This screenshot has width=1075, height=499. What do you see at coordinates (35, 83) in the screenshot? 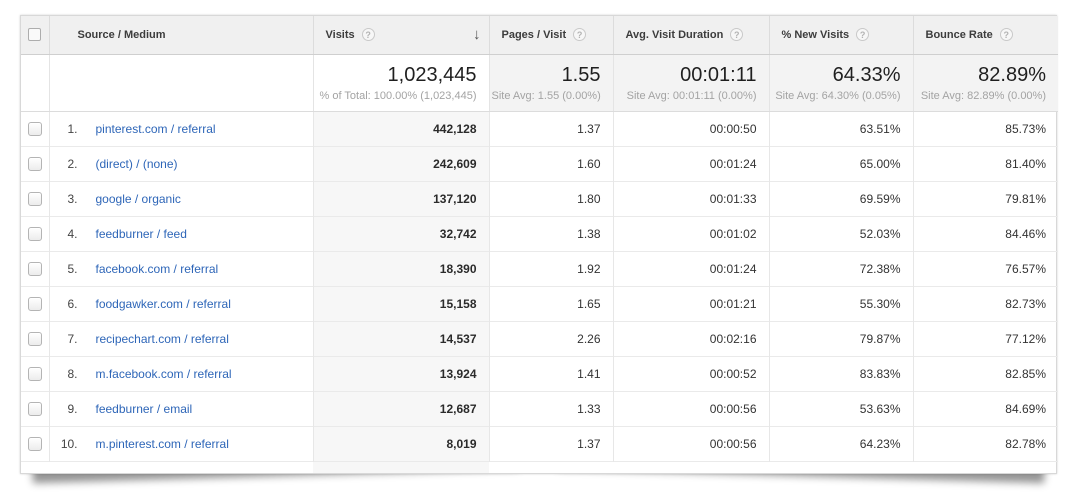
I see `summary-check-cell` at bounding box center [35, 83].